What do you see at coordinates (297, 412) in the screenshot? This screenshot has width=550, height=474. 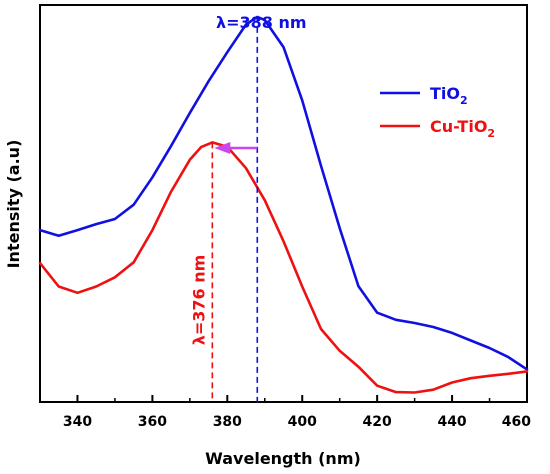 I see `x-axis-ticks: 340 360 380 400 420 440 460` at bounding box center [297, 412].